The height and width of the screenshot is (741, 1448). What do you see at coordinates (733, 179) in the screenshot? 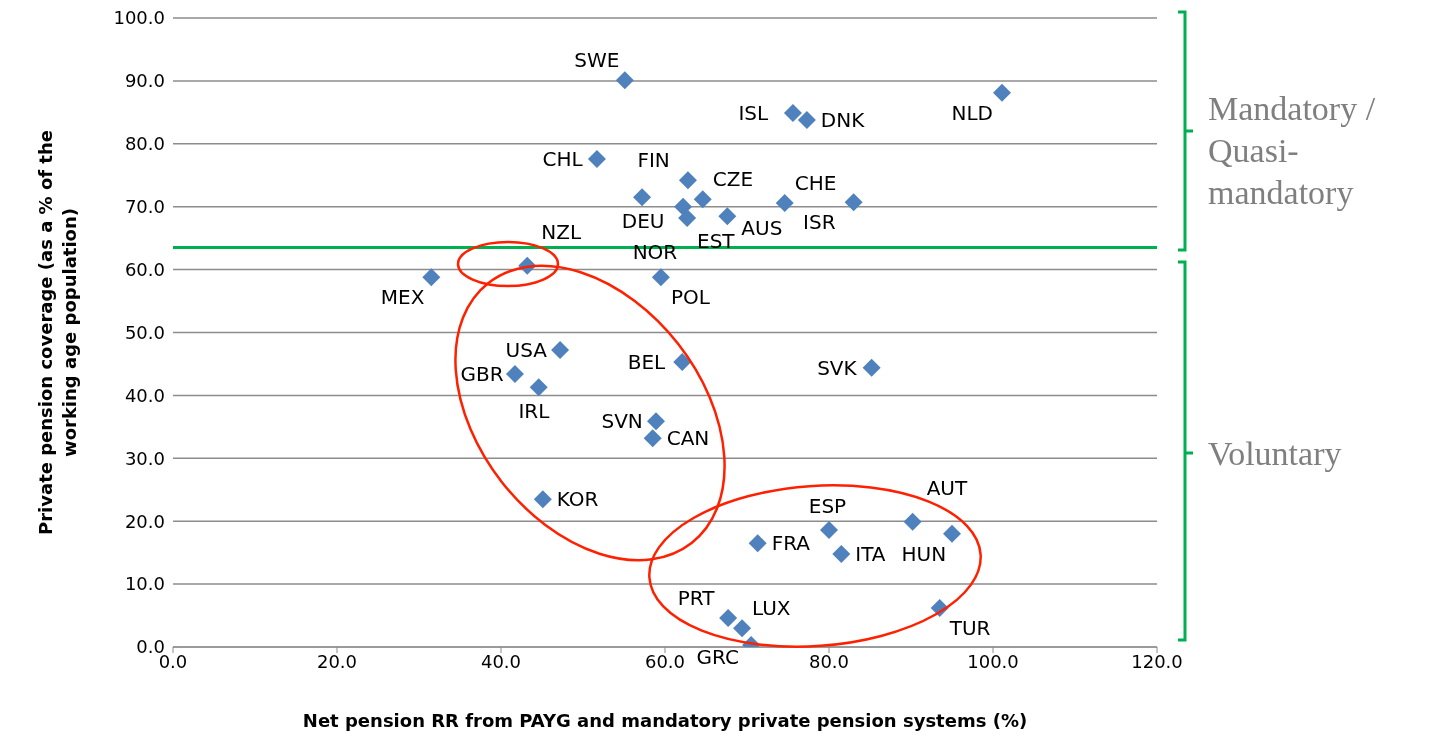
I see `data-label: CZE` at bounding box center [733, 179].